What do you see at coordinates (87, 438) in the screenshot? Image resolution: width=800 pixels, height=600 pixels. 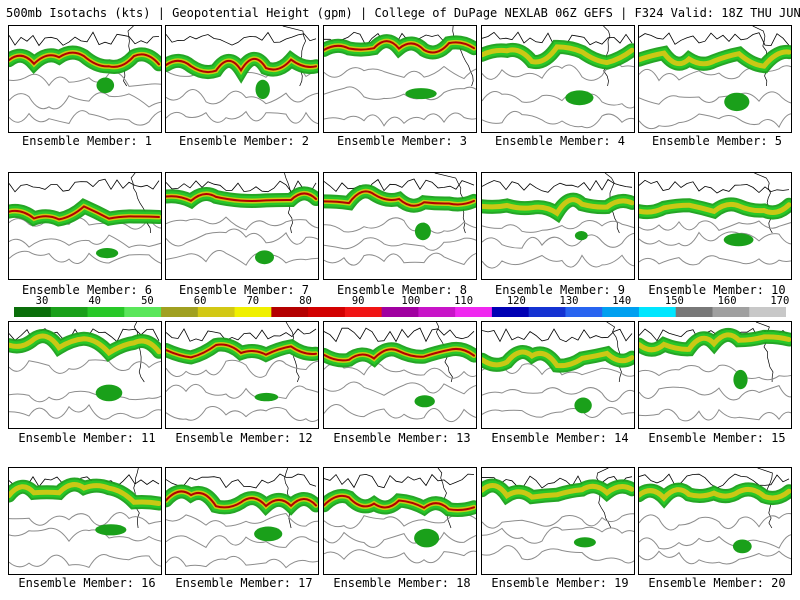 I see `panel-label: Ensemble Member: 11` at bounding box center [87, 438].